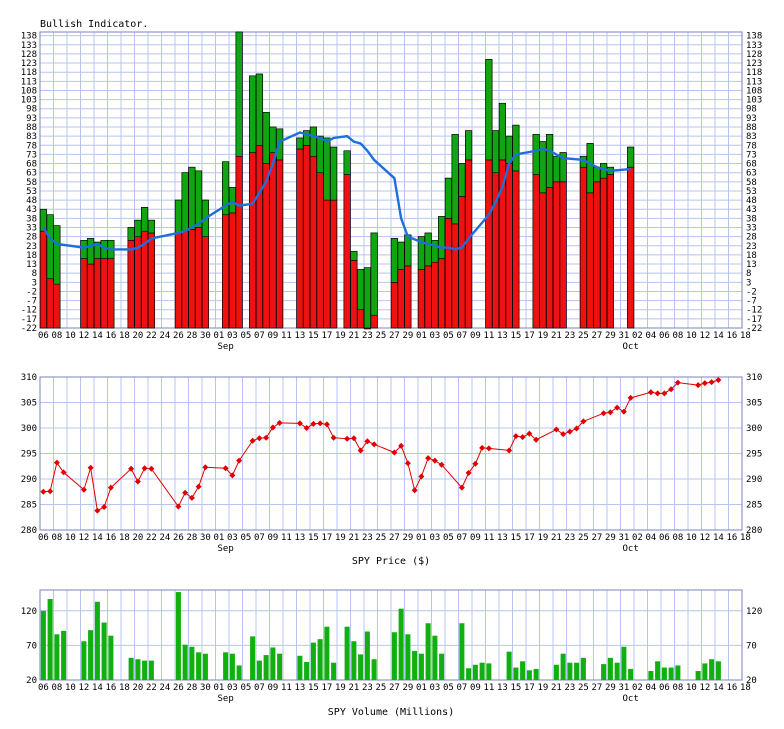 Image resolution: width=784 pixels, height=729 pixels. What do you see at coordinates (751, 646) in the screenshot?
I see `volume-ytick-right: 70` at bounding box center [751, 646].